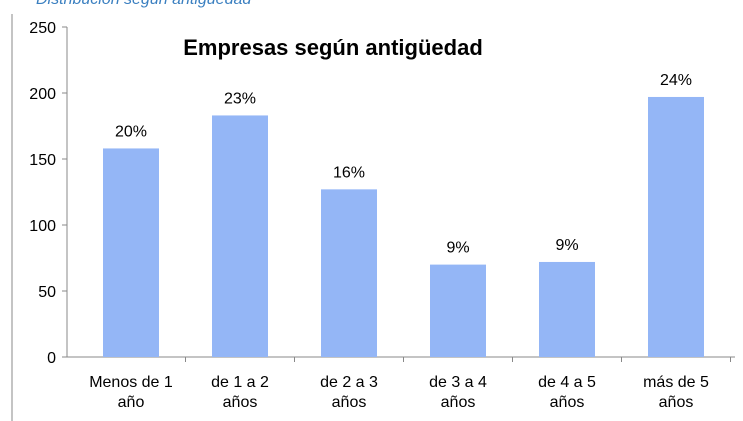 The height and width of the screenshot is (421, 743). I want to click on value-label: 24%, so click(676, 80).